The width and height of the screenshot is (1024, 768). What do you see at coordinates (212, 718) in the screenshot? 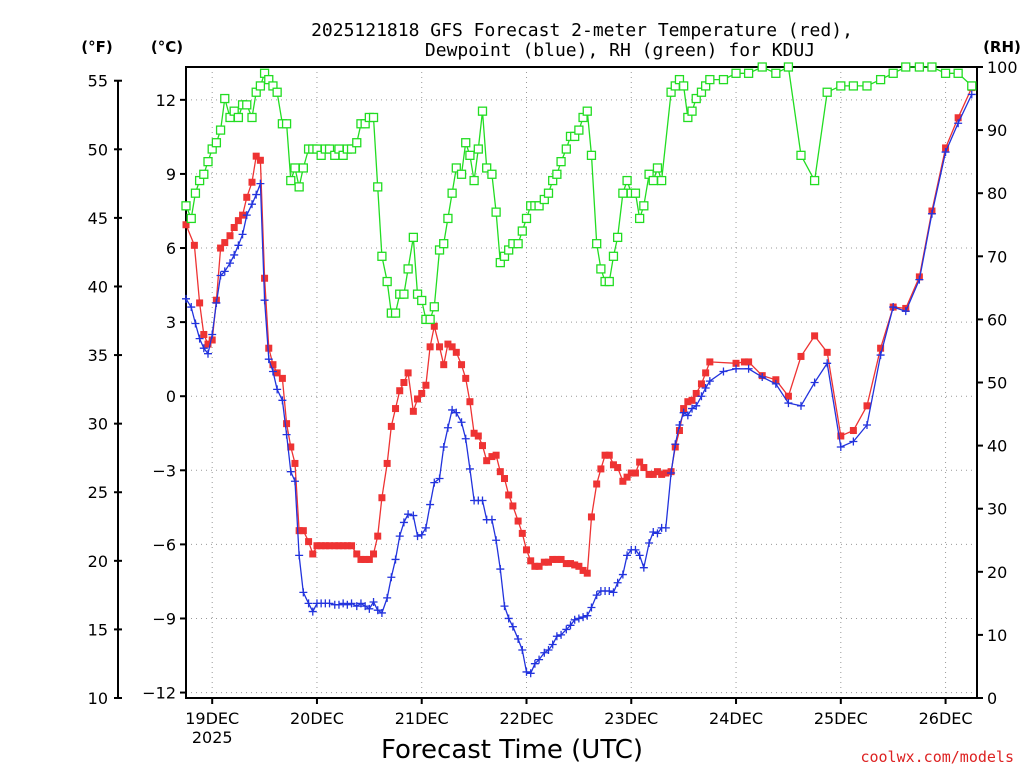
I see `x-tick-label-0: 19DEC` at bounding box center [212, 718].